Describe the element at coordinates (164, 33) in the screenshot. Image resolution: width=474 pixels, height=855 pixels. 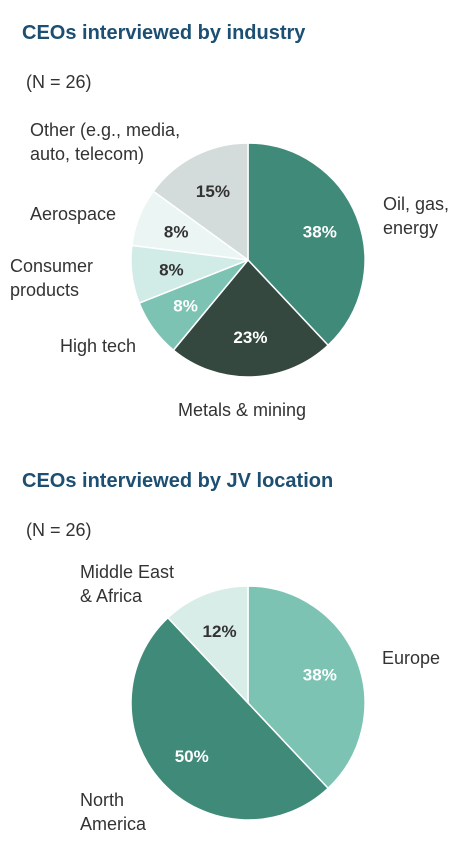
I see `chart1-title: CEOs interviewed by industry` at that location.